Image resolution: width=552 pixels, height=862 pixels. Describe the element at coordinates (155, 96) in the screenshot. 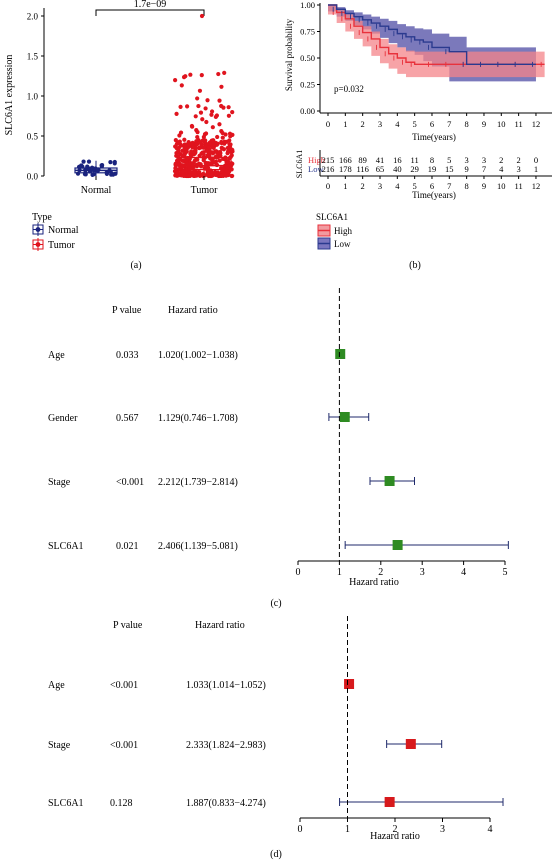

I see `a-points` at that location.